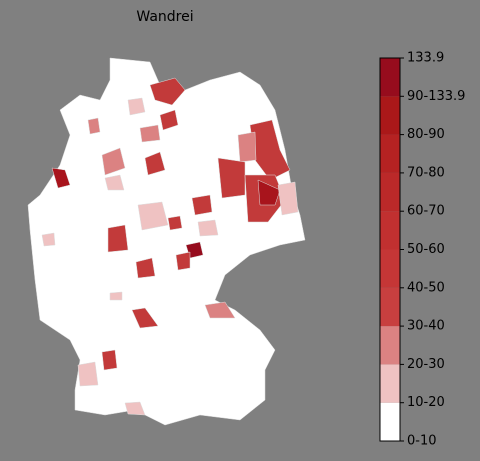 This screenshot has width=480, height=461. Describe the element at coordinates (426, 249) in the screenshot. I see `colorbar-label: 50-60` at that location.